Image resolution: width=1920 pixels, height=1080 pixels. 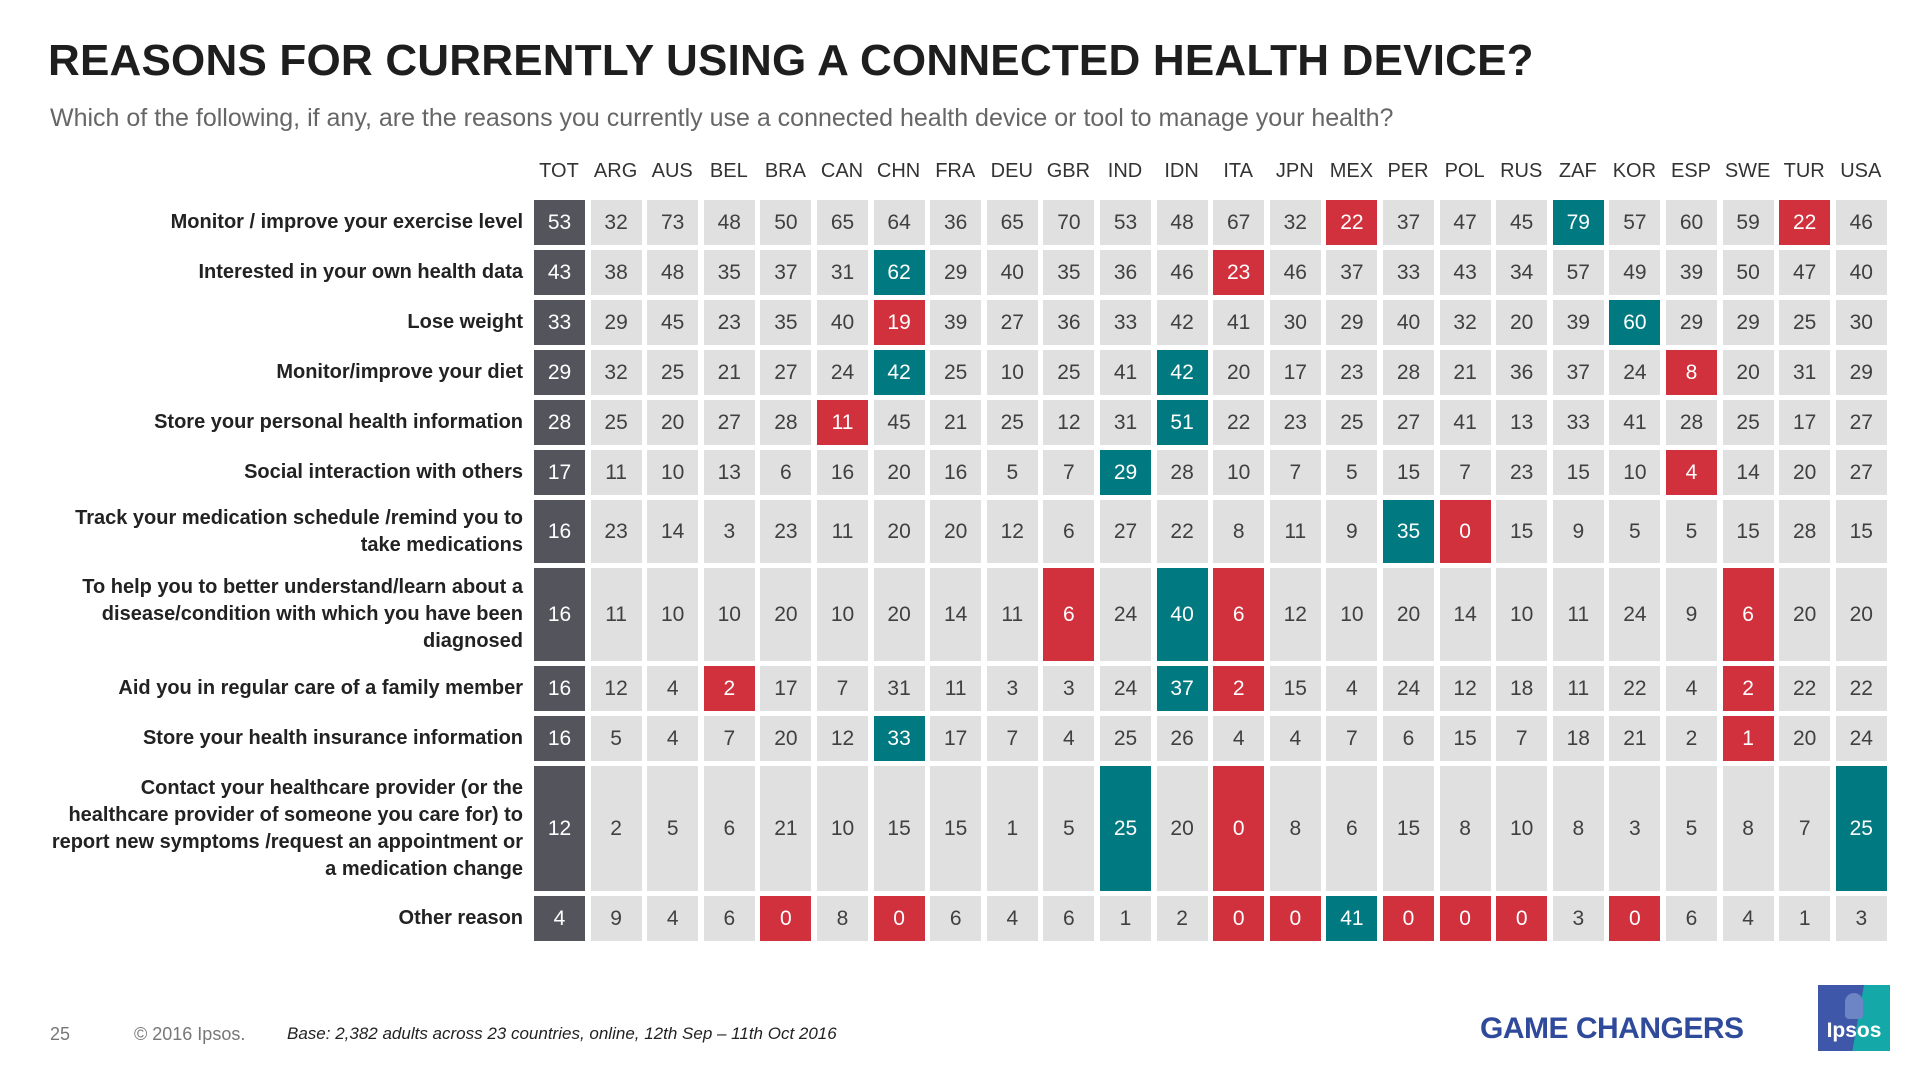 What do you see at coordinates (60, 1034) in the screenshot?
I see `page-number: 25` at bounding box center [60, 1034].